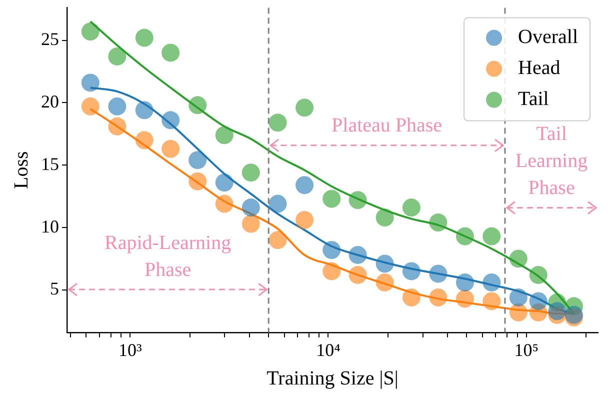 This screenshot has height=415, width=615. What do you see at coordinates (534, 99) in the screenshot?
I see `legend-label: Tail` at bounding box center [534, 99].